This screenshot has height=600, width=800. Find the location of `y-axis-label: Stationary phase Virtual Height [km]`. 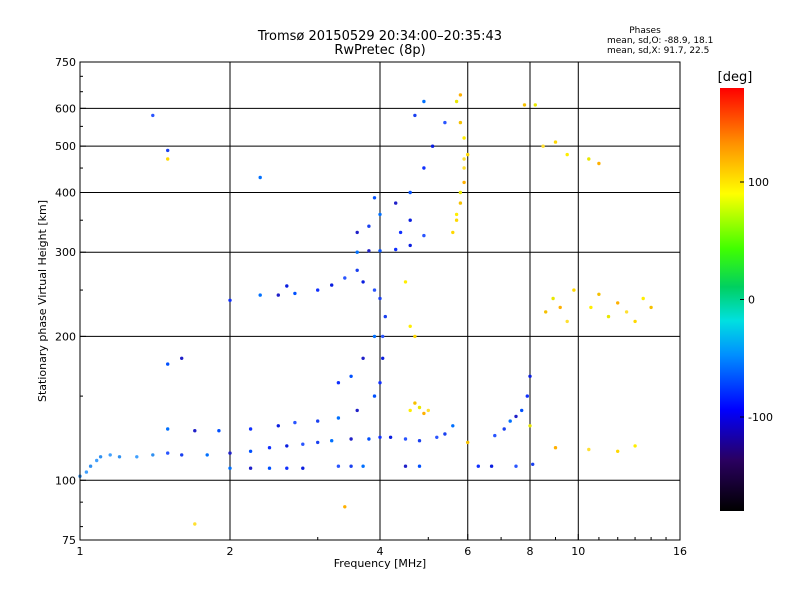

y-axis-label: Stationary phase Virtual Height [km] is located at coordinates (42, 301).